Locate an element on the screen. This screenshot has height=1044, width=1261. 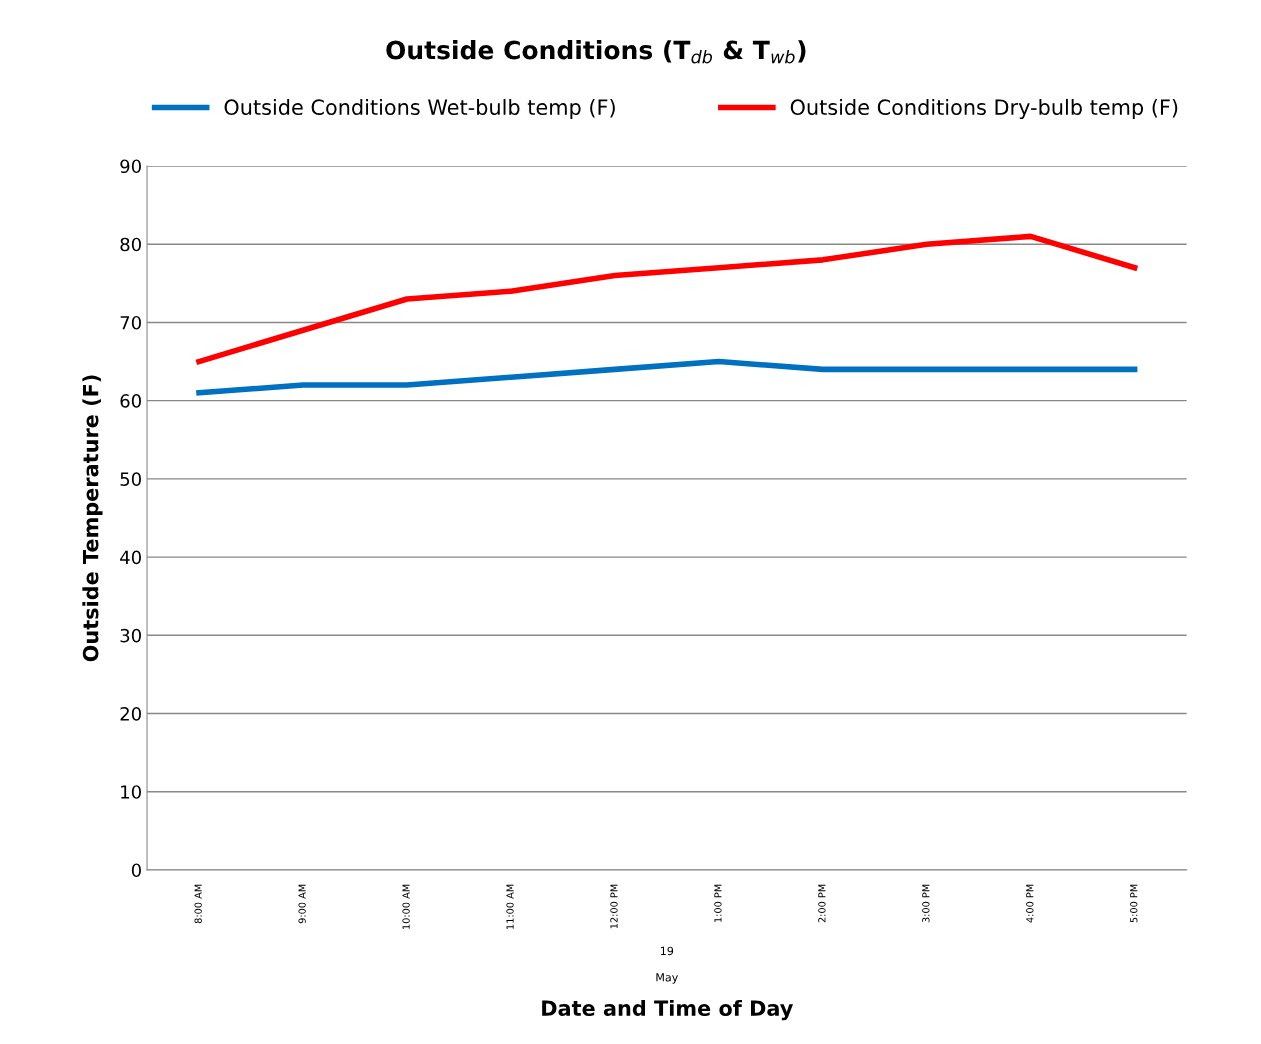
y-tick-label: 70 is located at coordinates (130, 322).